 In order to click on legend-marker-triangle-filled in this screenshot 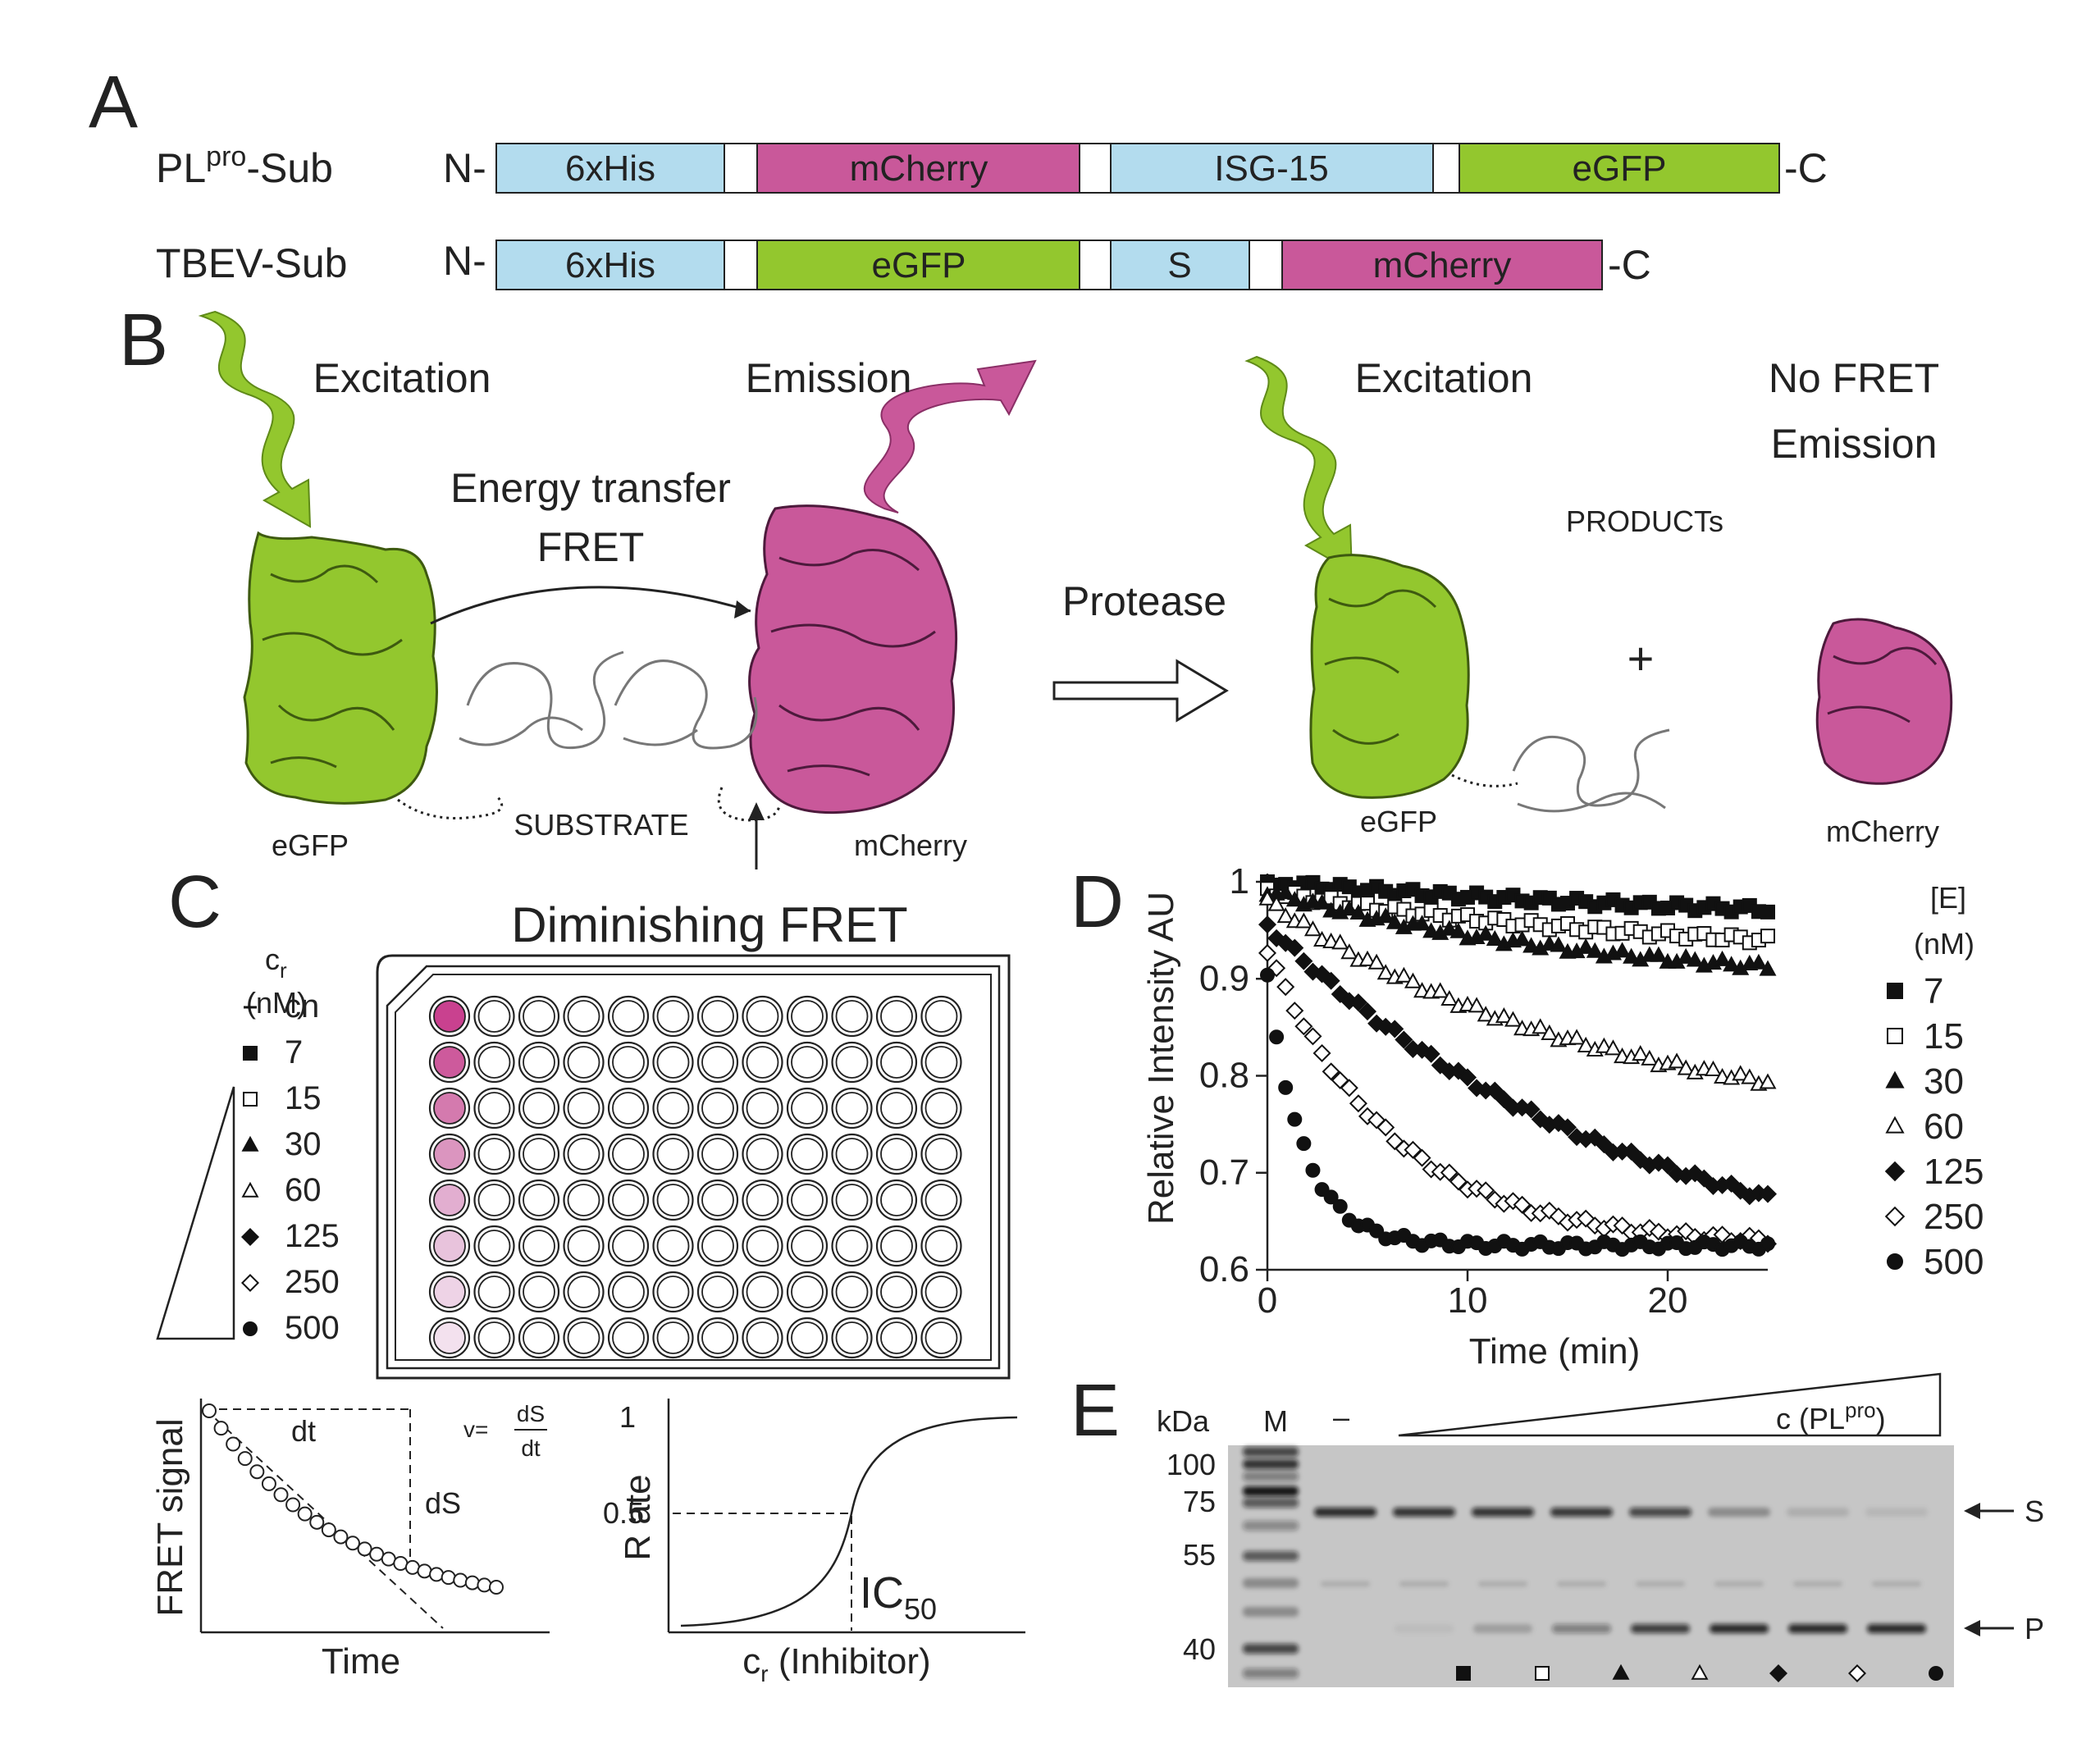, I will do `click(250, 1143)`.